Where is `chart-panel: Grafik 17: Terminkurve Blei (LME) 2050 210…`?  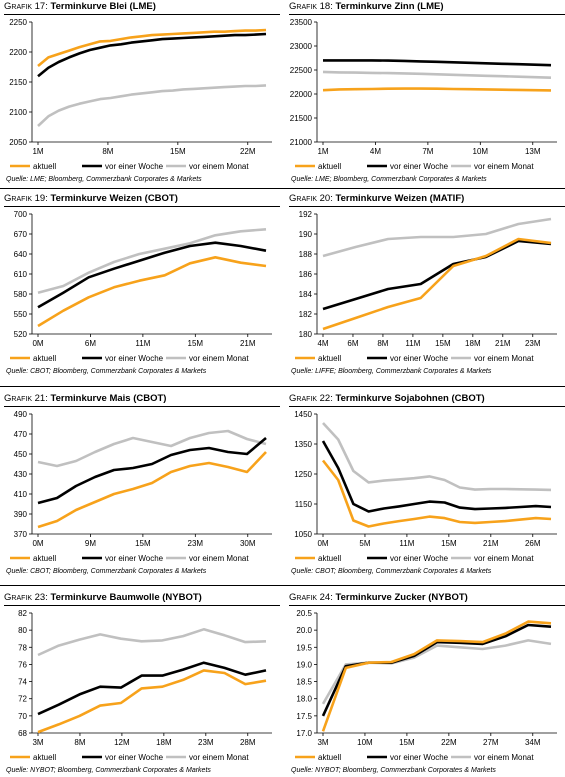 chart-panel: Grafik 17: Terminkurve Blei (LME) 2050 210… is located at coordinates (142, 93).